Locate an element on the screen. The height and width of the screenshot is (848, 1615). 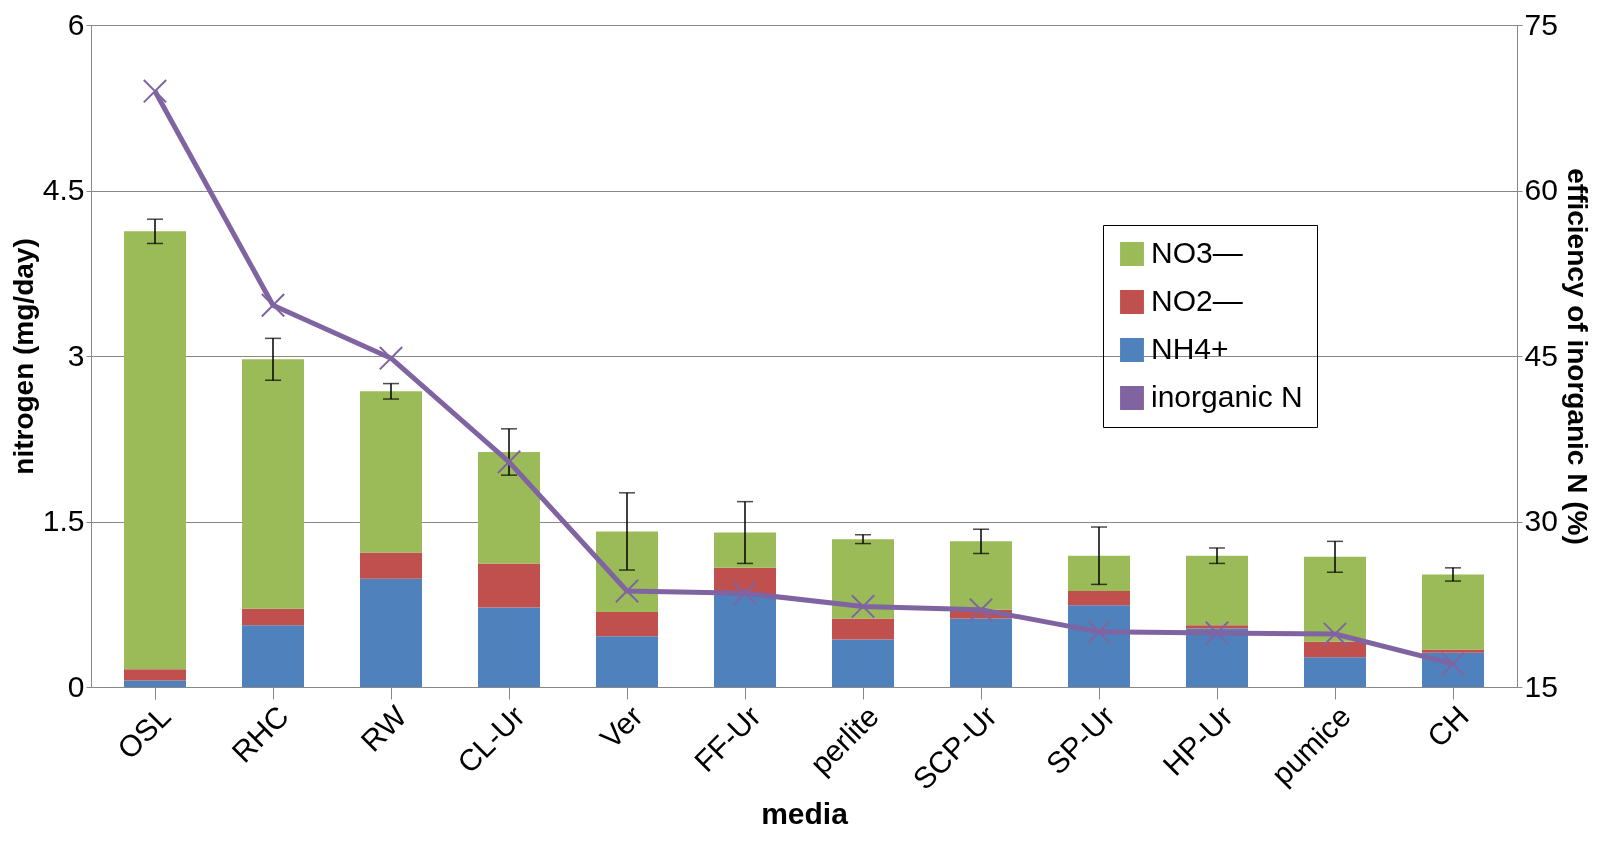
x-tick-label: RW is located at coordinates (384, 728).